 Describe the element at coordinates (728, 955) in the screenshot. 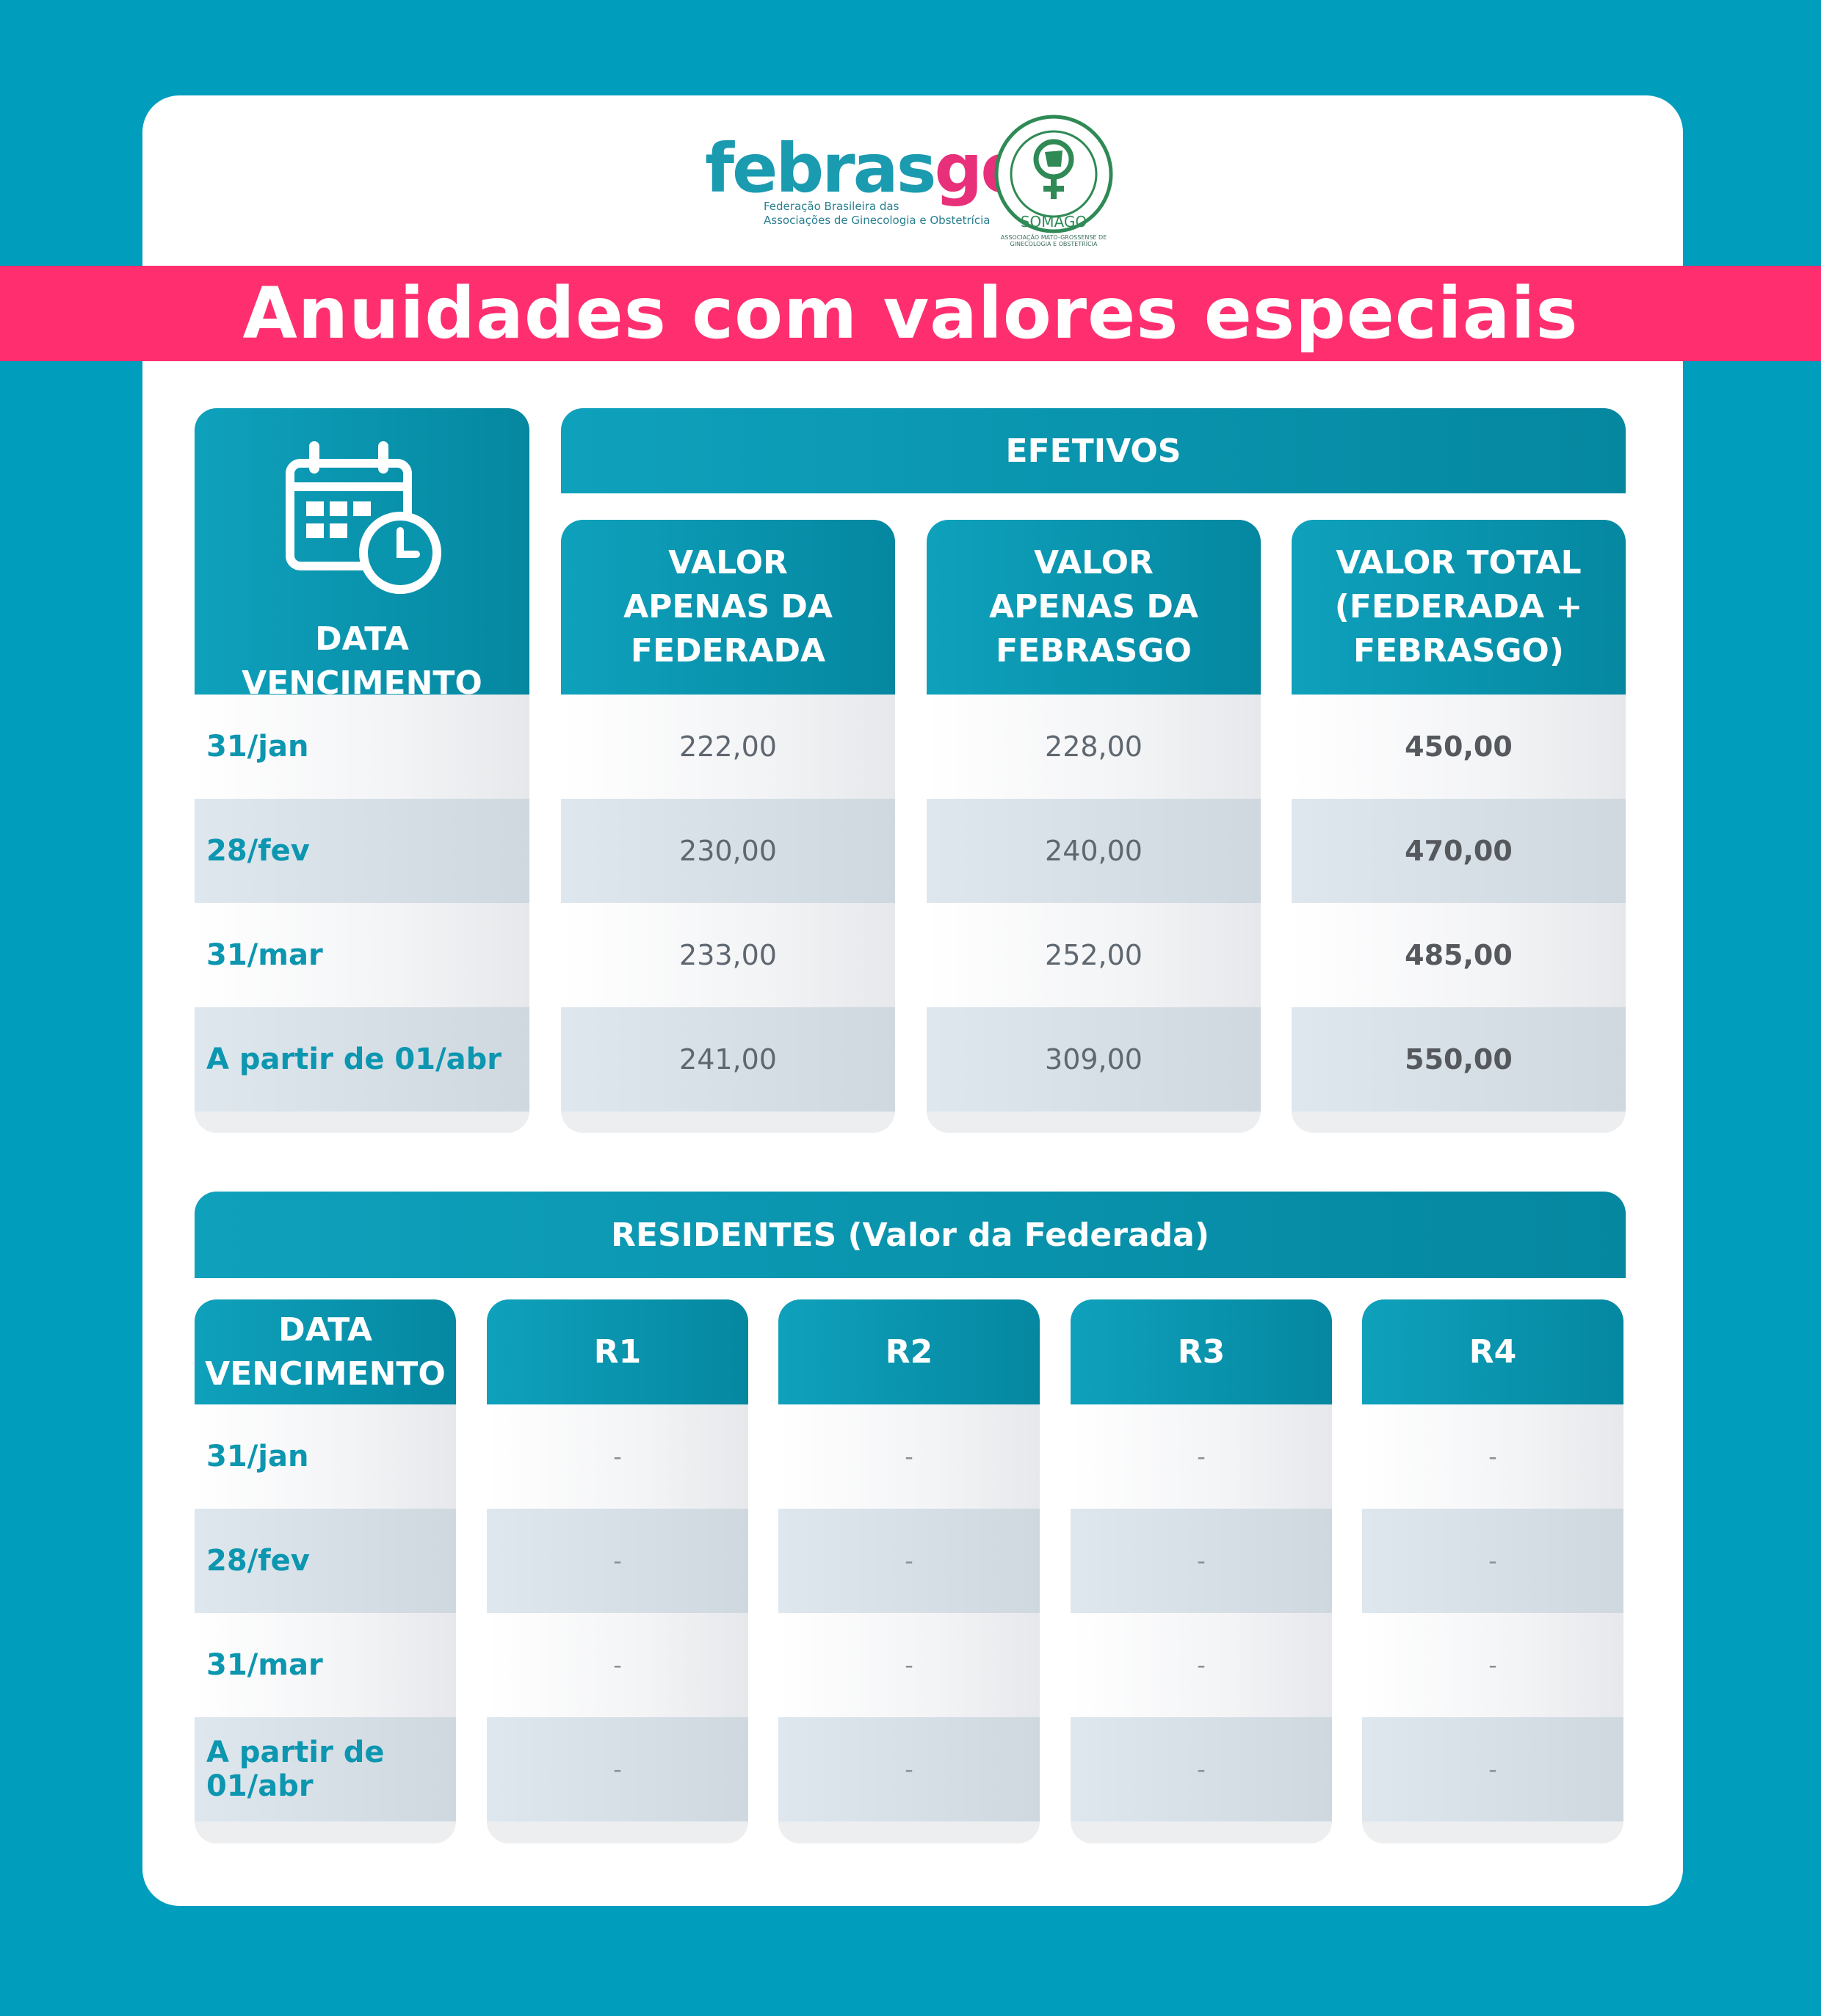

I see `value-cell: 233,00` at that location.